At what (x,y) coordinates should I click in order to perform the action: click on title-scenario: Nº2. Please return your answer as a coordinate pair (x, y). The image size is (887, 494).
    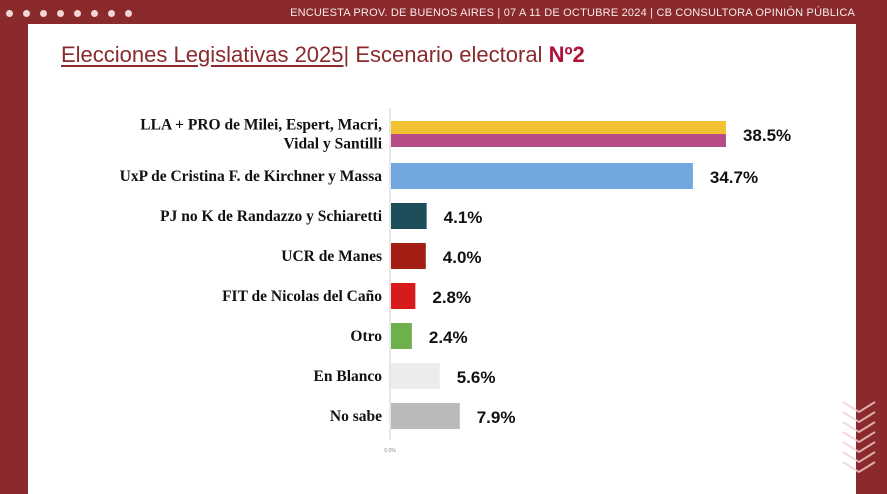
    Looking at the image, I should click on (566, 54).